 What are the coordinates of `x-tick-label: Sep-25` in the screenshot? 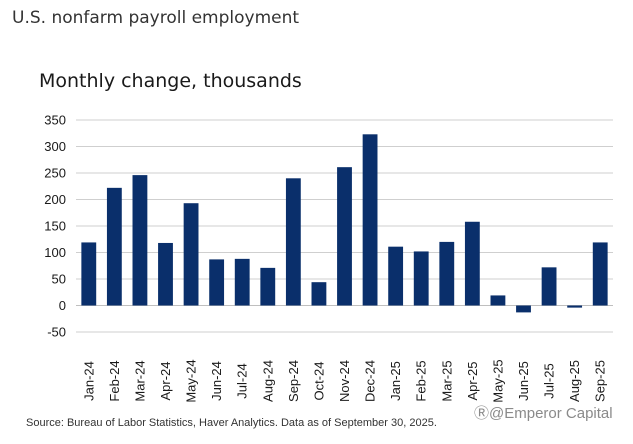 It's located at (600, 381).